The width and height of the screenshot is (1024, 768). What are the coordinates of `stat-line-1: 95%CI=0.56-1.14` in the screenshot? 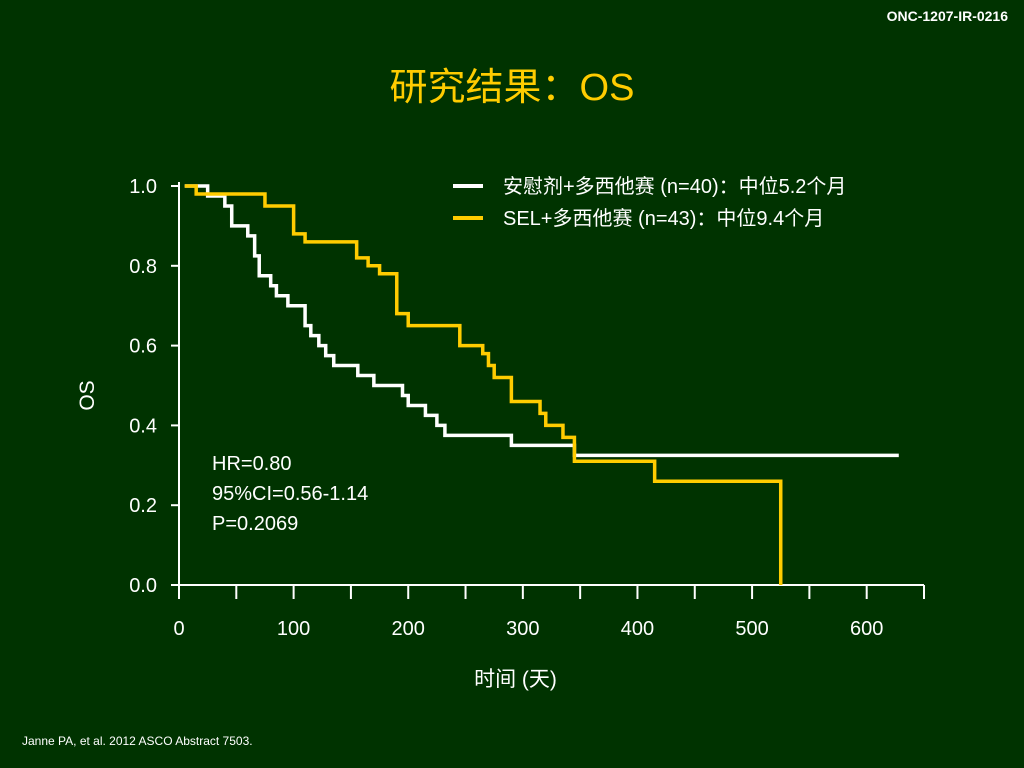 It's located at (290, 494).